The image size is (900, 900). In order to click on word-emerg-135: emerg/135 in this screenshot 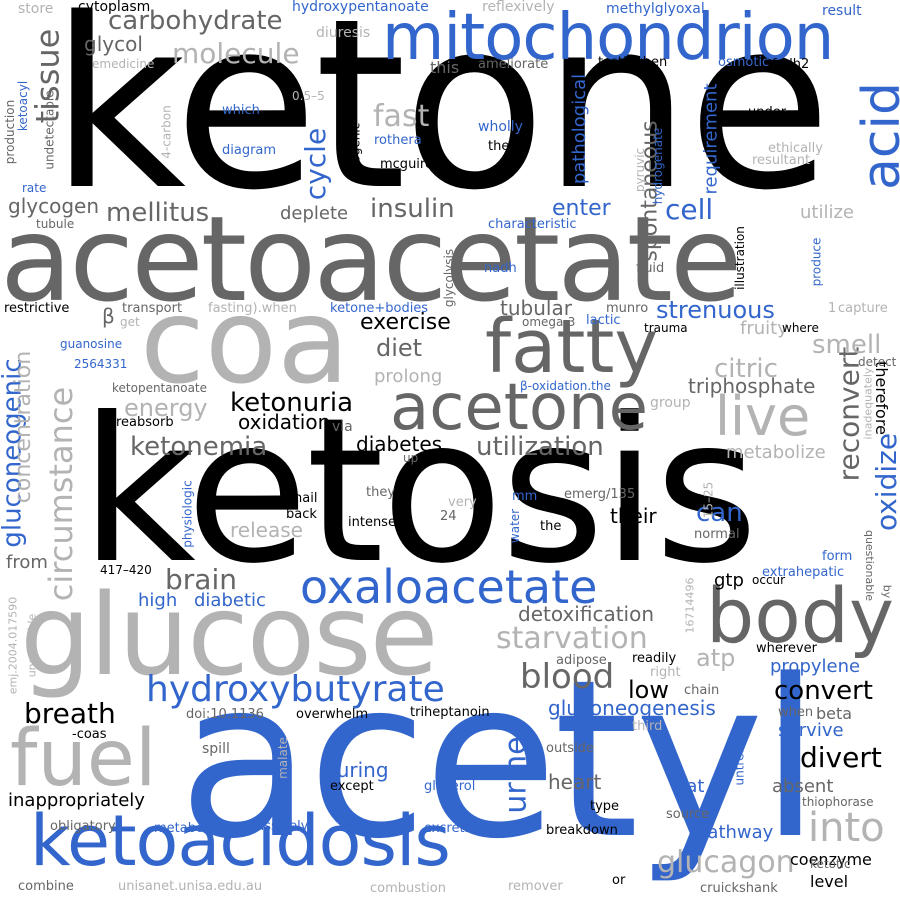, I will do `click(600, 494)`.